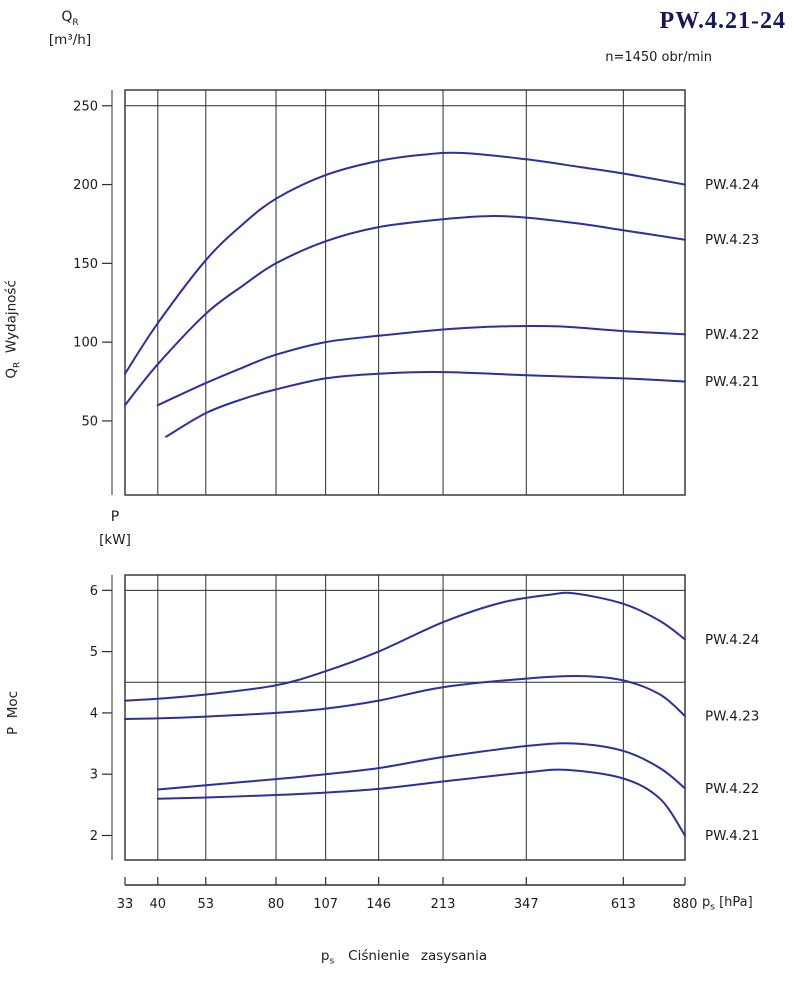 This screenshot has width=808, height=1000. What do you see at coordinates (70, 29) in the screenshot?
I see `flow-unit-label: QR [m³/h]` at bounding box center [70, 29].